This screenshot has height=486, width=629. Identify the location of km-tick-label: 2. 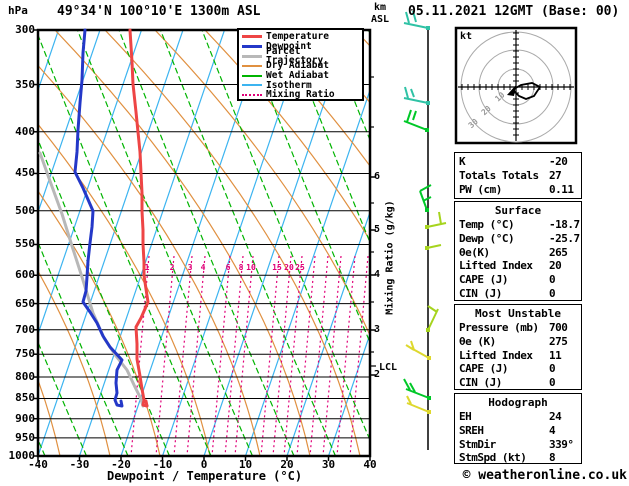
(377, 374).